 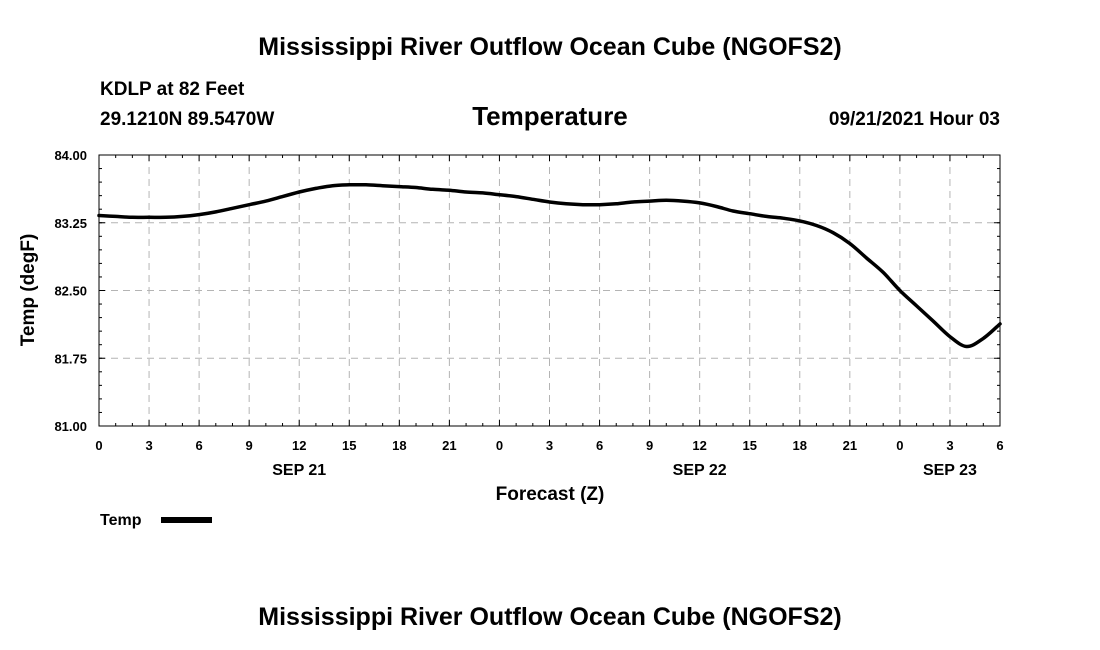 I want to click on y-tick-label: 83.25, so click(x=70, y=223).